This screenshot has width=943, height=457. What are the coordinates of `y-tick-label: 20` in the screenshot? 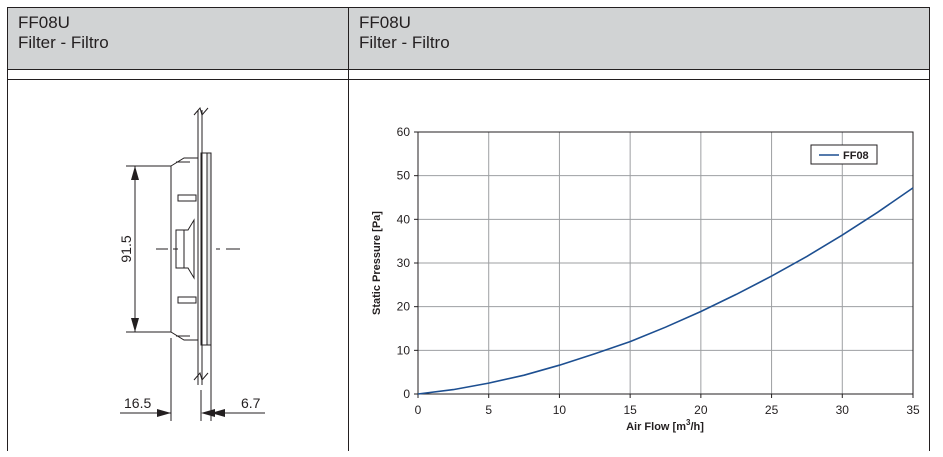 It's located at (404, 307).